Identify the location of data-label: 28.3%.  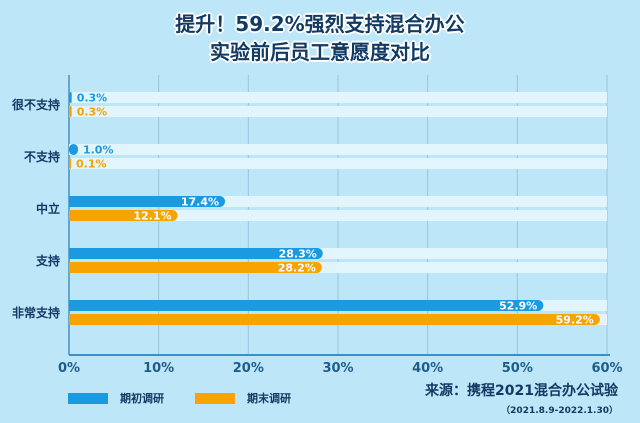
(298, 254).